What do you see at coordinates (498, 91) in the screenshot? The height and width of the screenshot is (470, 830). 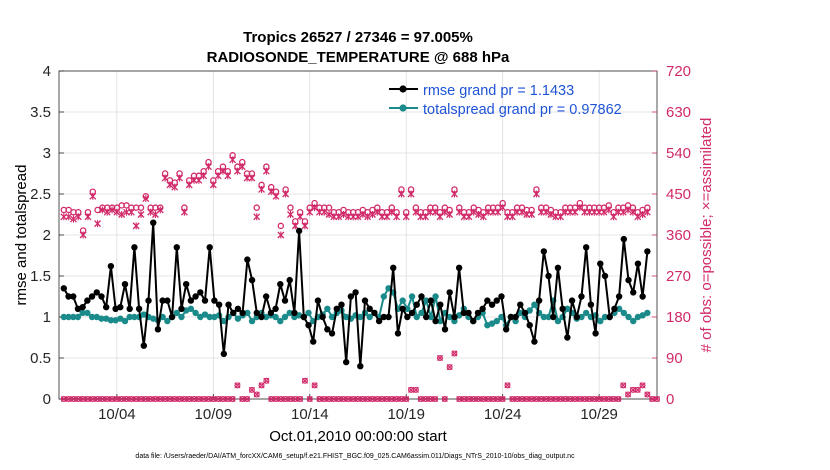 I see `legend-rmse-label: rmse grand pr = 1.1433` at bounding box center [498, 91].